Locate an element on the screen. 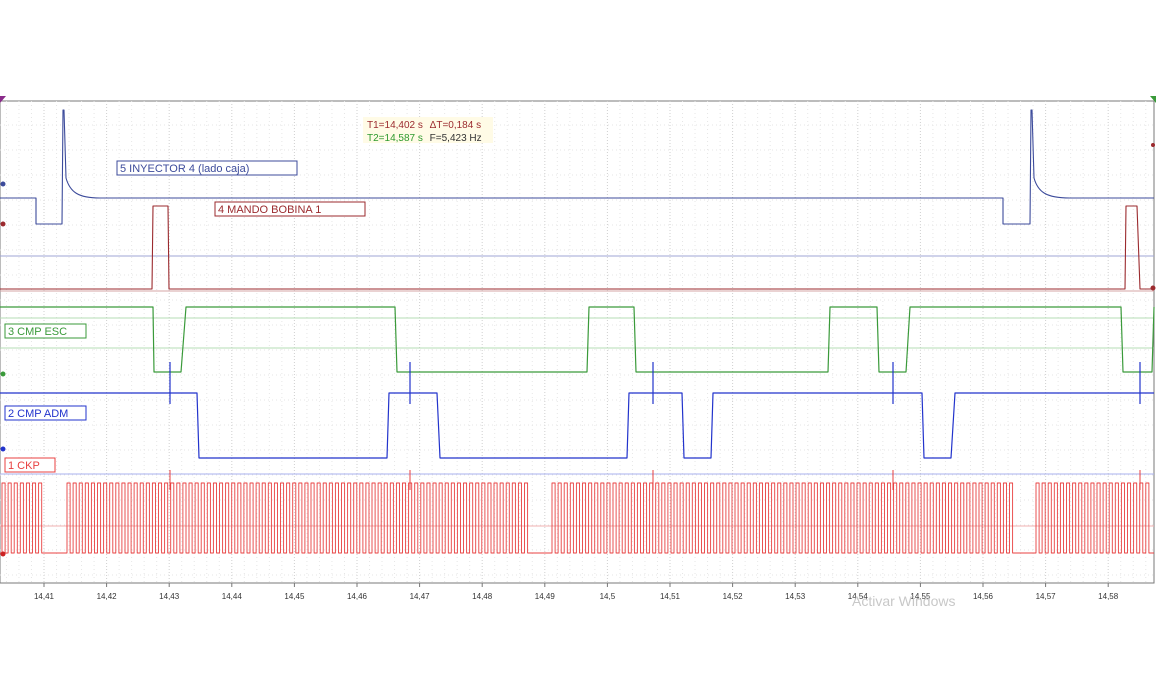 This screenshot has width=1156, height=700. frequency: F=5,423 Hz is located at coordinates (456, 138).